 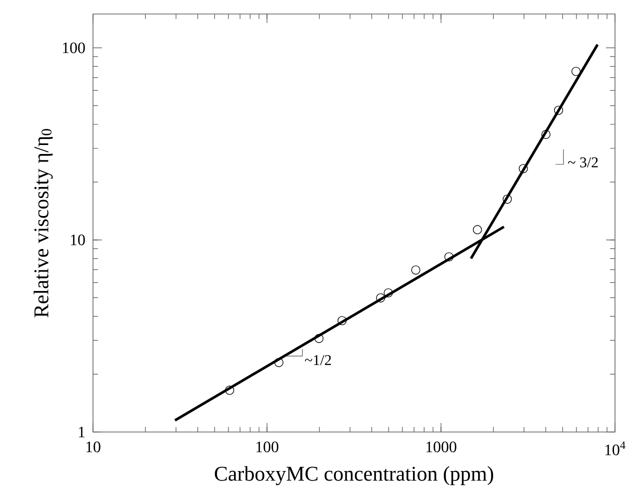 I want to click on y-tick-label: 100, so click(x=73, y=48).